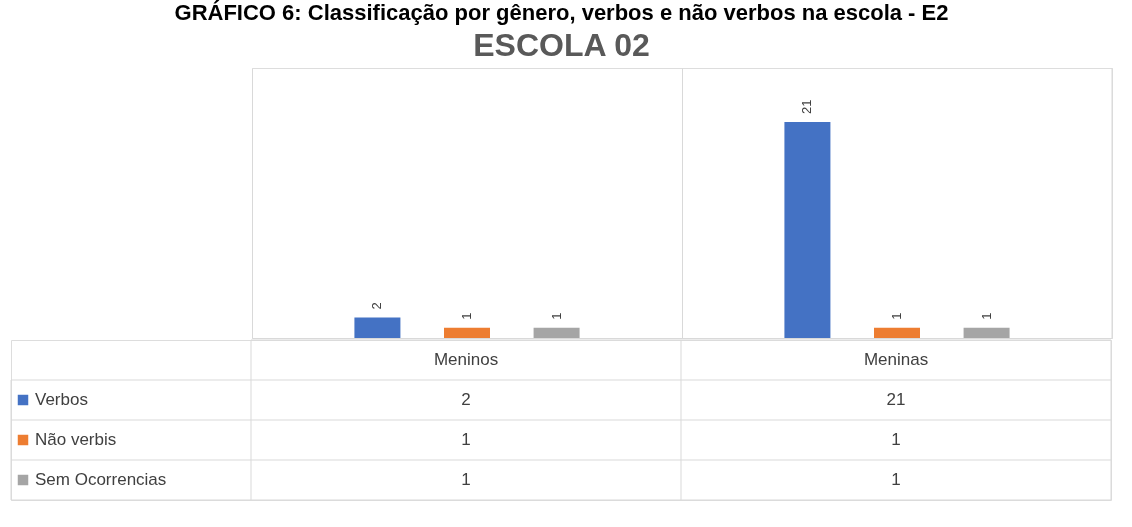 The width and height of the screenshot is (1132, 527). I want to click on data-label: 2, so click(466, 399).